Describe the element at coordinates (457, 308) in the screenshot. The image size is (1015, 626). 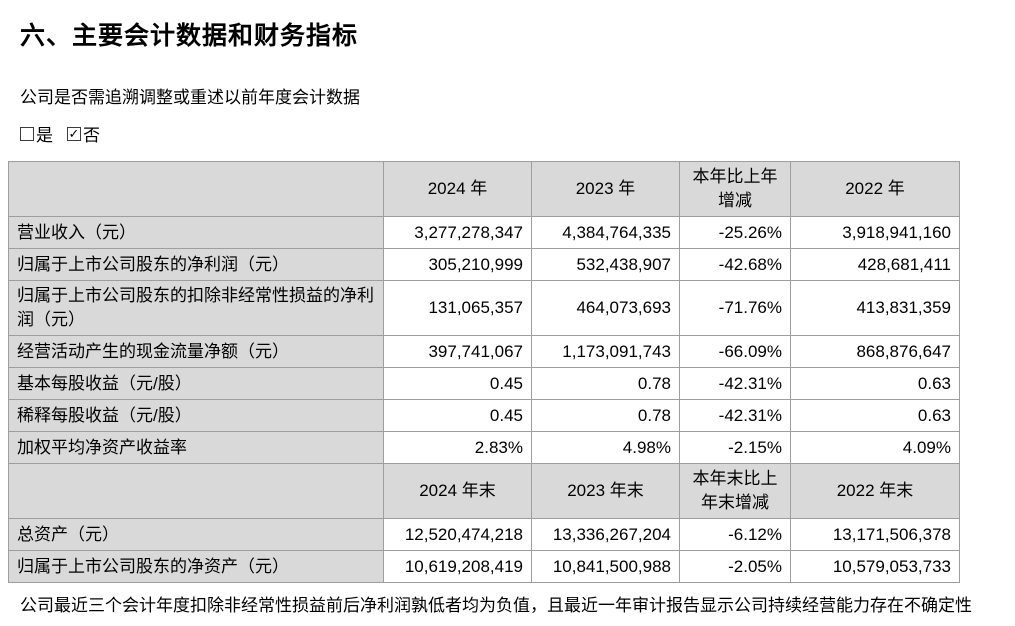
I see `value-2024: 131,065,357` at that location.